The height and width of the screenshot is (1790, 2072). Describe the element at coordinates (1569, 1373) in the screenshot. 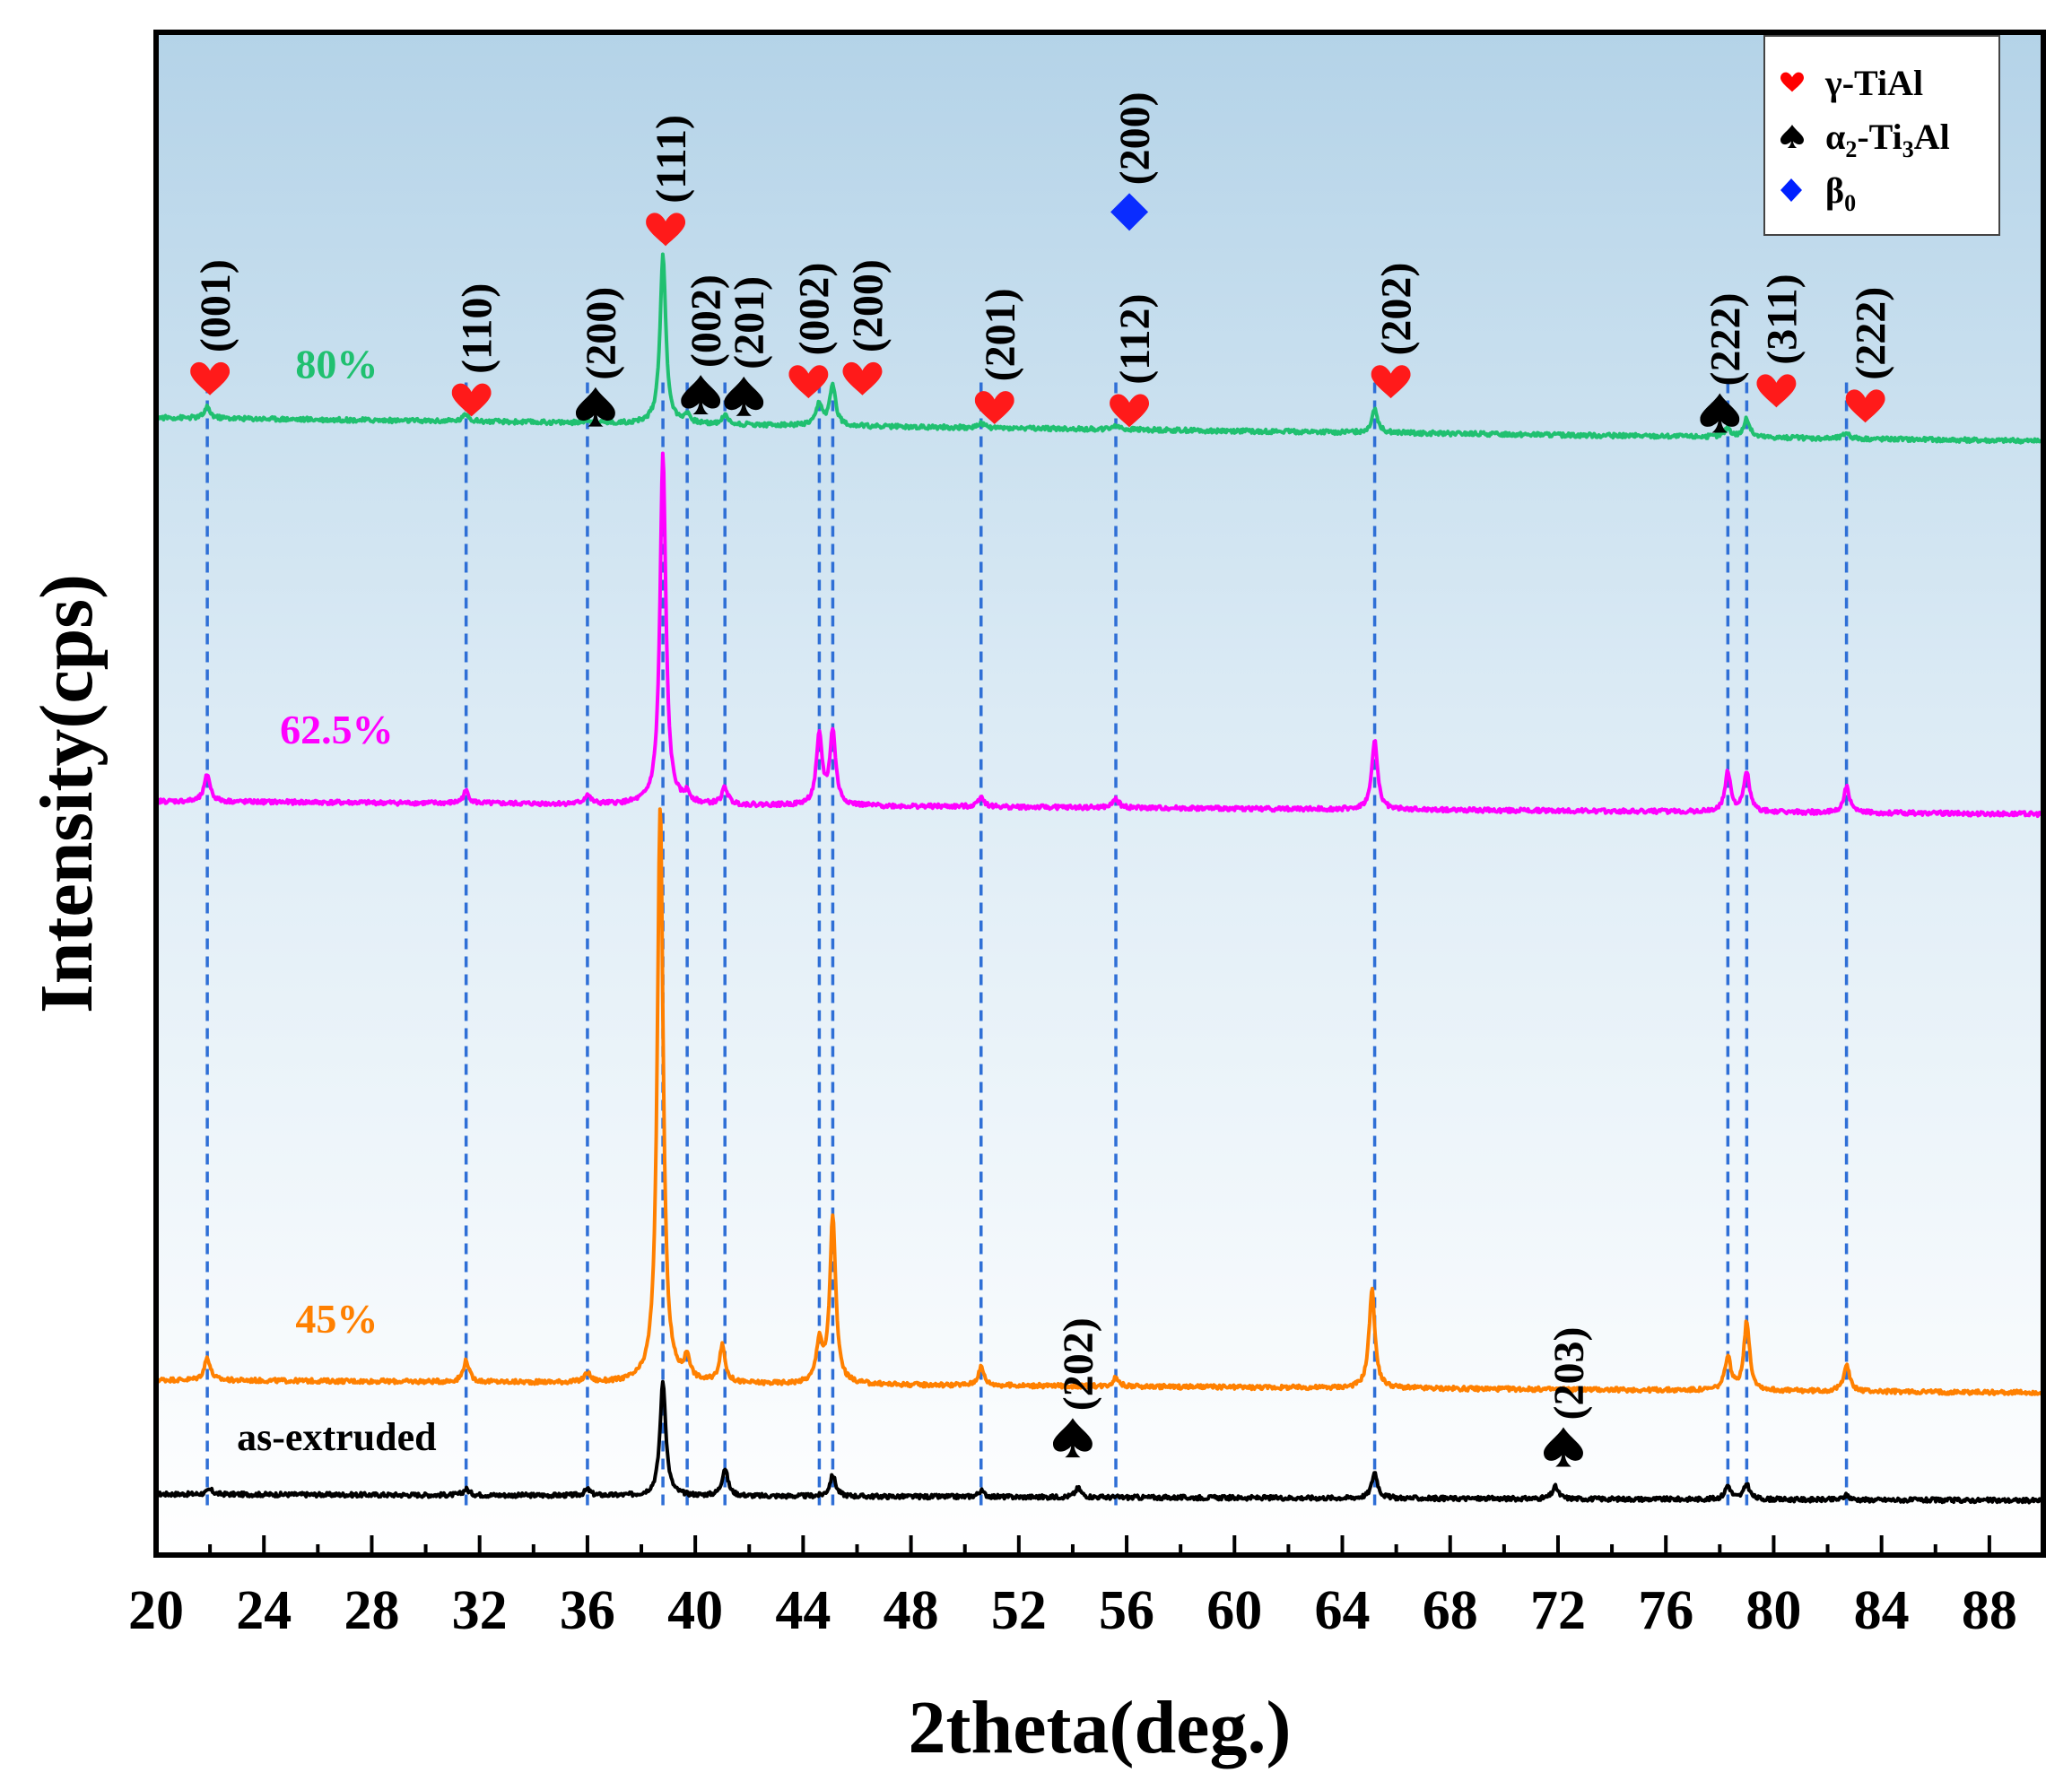

I see `hkl-label: (203)` at that location.